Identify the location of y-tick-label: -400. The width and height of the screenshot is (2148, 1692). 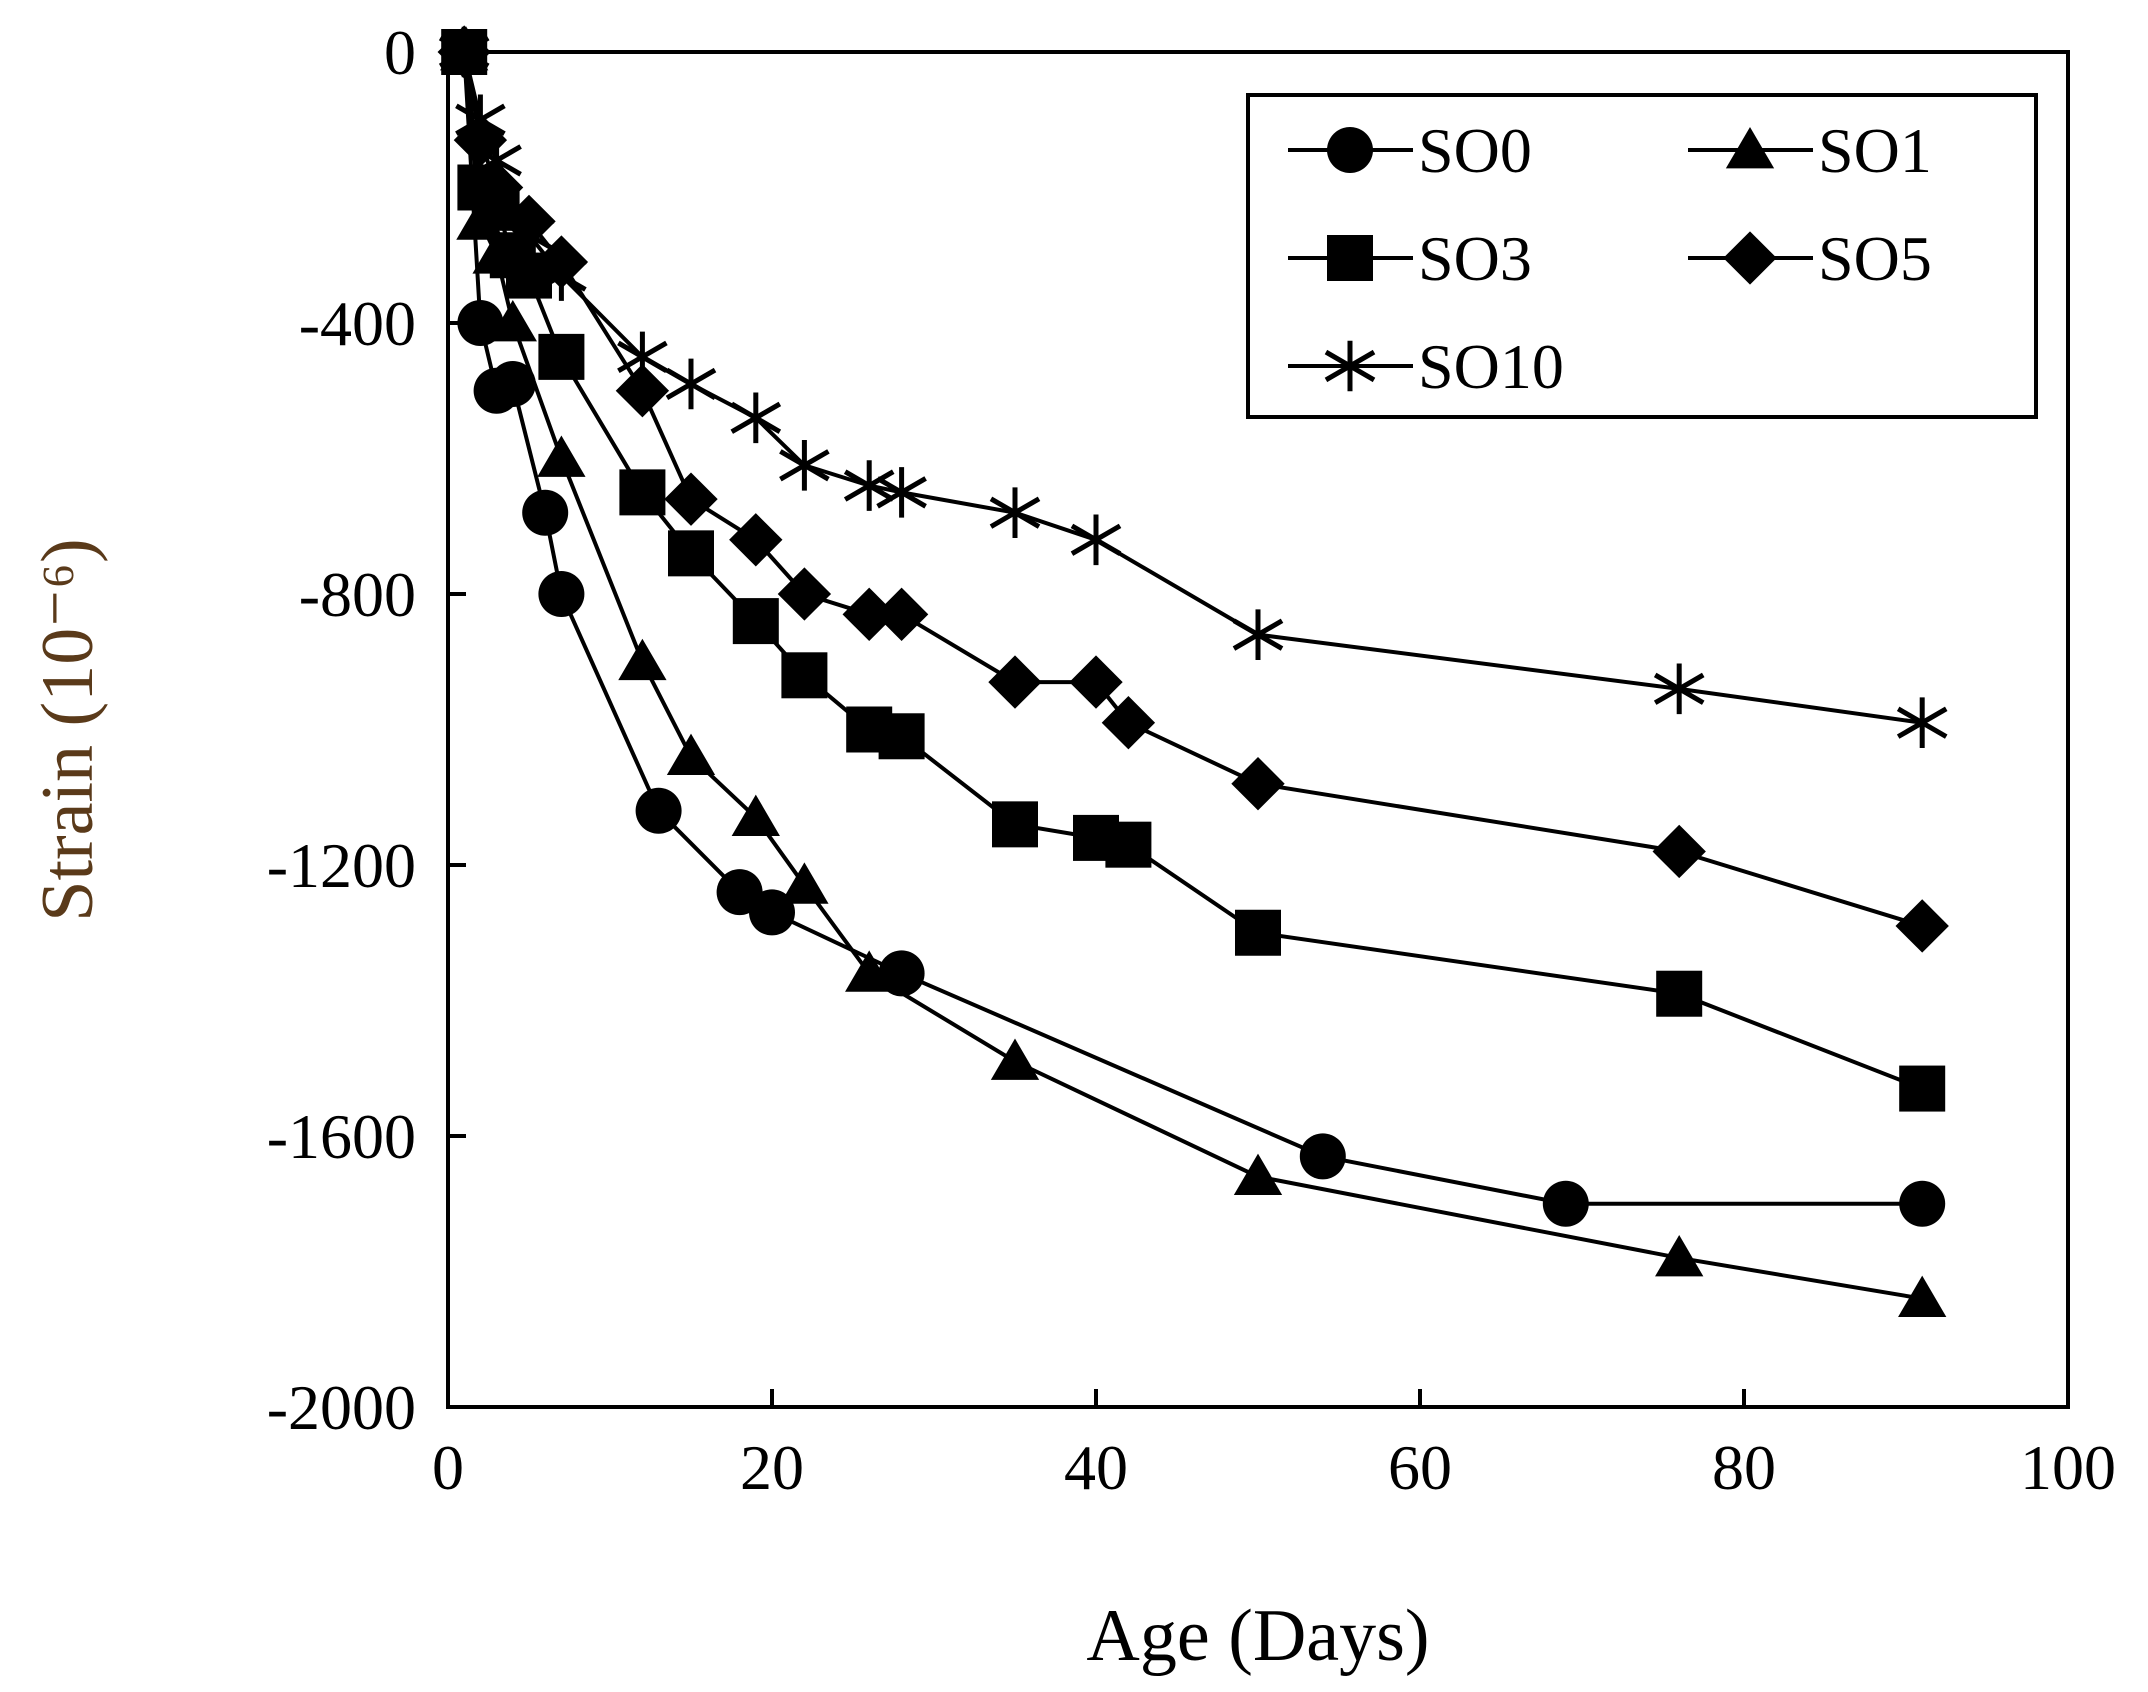
(357, 323).